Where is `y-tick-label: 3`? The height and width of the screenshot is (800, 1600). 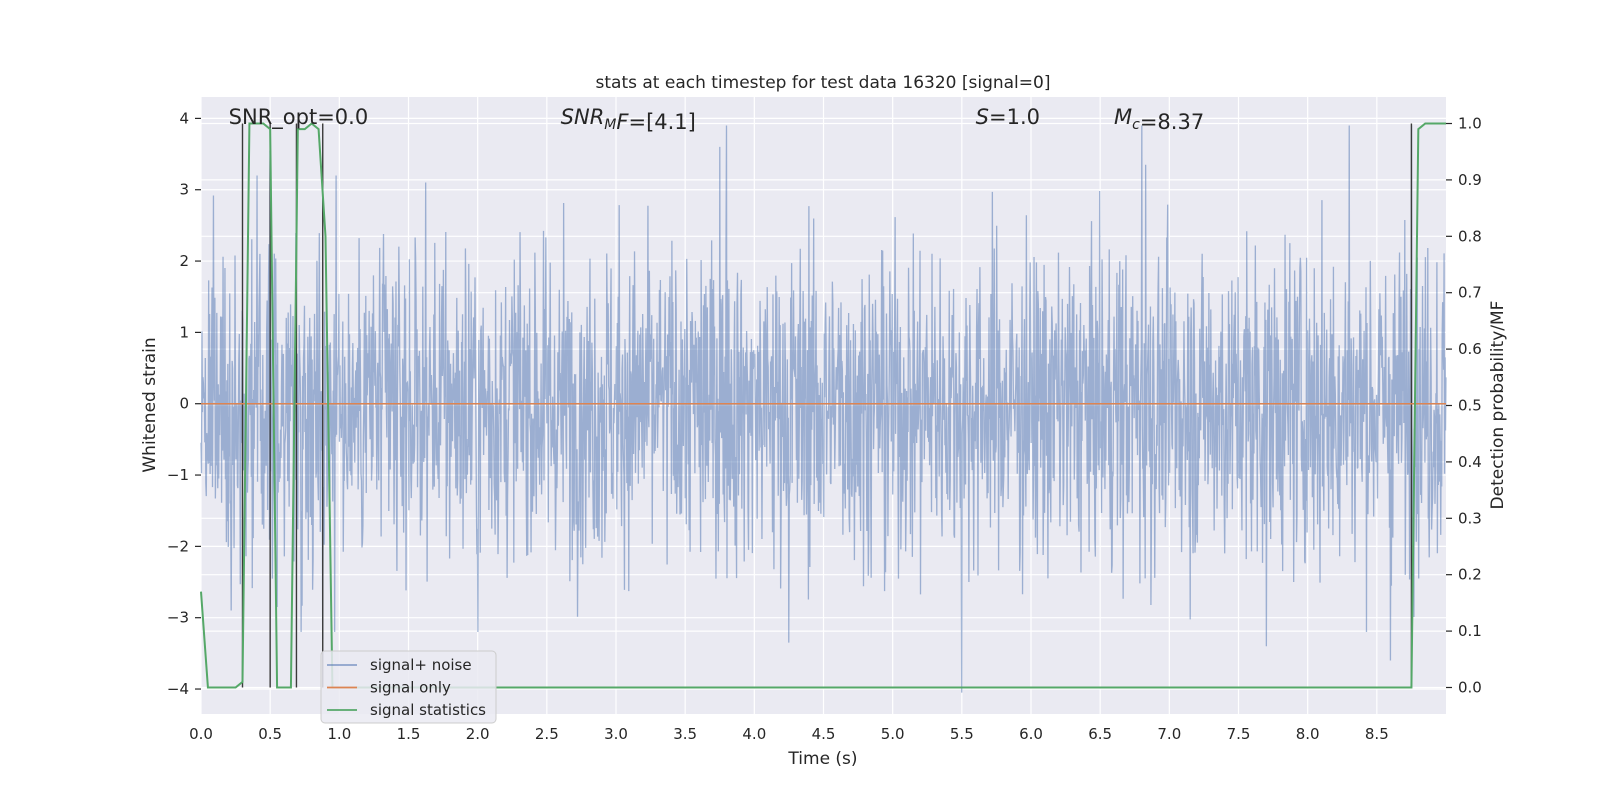
y-tick-label: 3 is located at coordinates (184, 190).